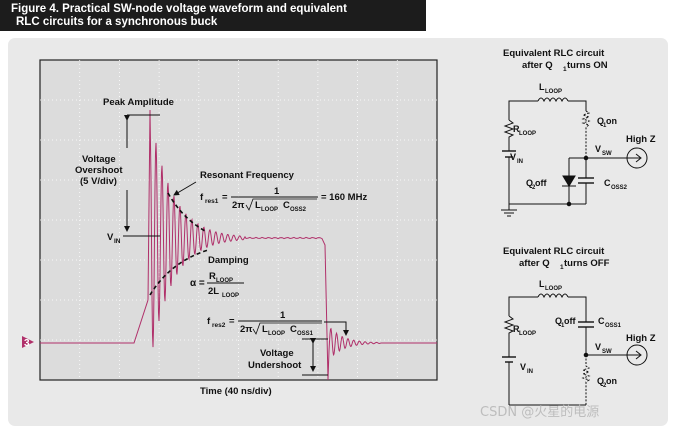  Describe the element at coordinates (344, 197) in the screenshot. I see `fres1-value: = 160 MHz` at that location.